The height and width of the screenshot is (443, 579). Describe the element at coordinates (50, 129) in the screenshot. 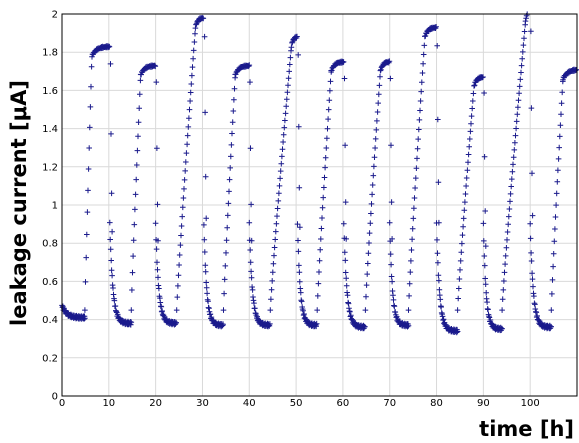

I see `y-tick-label: 1.4` at that location.